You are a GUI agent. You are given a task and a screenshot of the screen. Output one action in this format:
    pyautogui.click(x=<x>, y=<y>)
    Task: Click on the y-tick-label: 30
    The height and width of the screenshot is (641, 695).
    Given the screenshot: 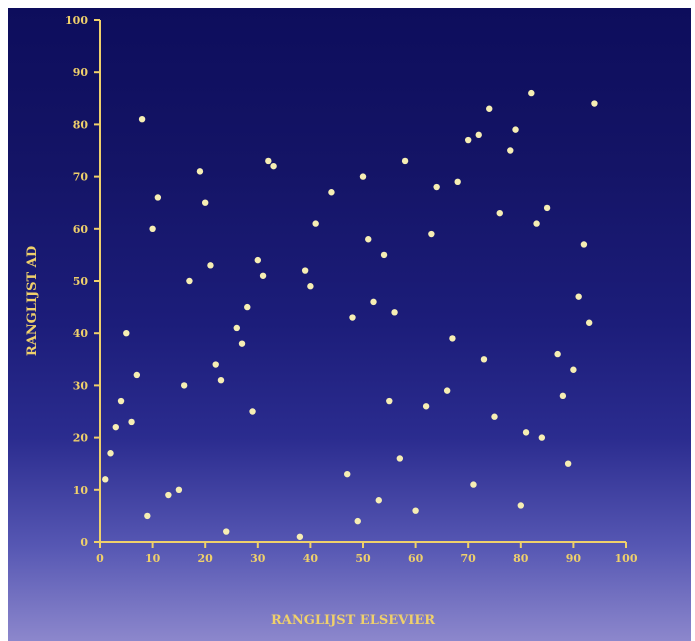 What is the action you would take?
    pyautogui.click(x=81, y=385)
    